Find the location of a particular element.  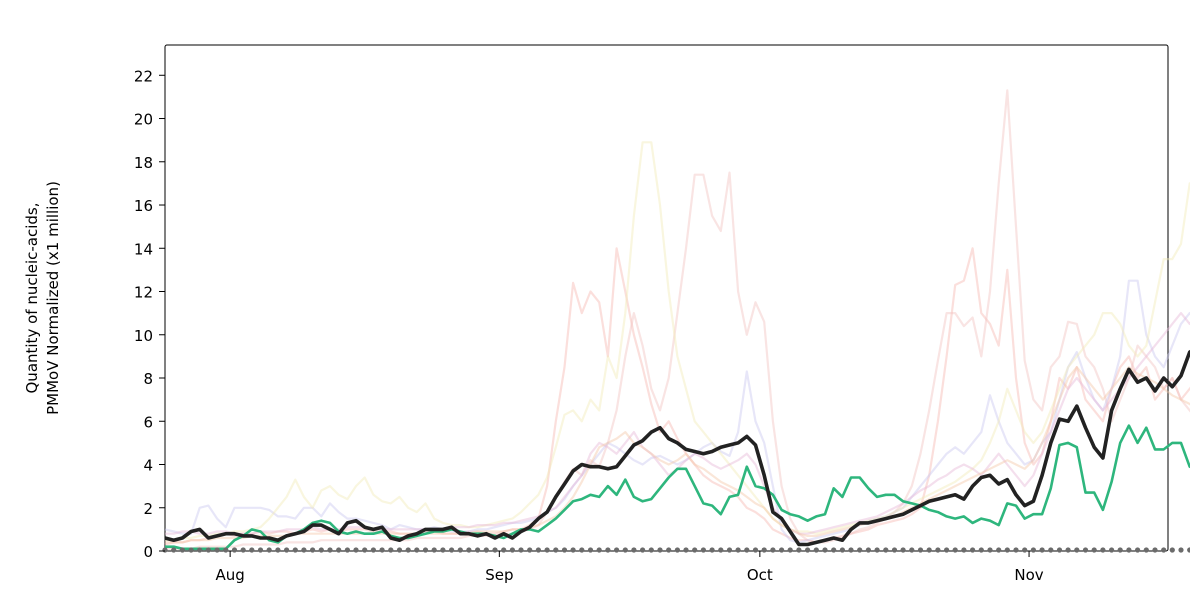

x-tick-label: Sep is located at coordinates (499, 575).